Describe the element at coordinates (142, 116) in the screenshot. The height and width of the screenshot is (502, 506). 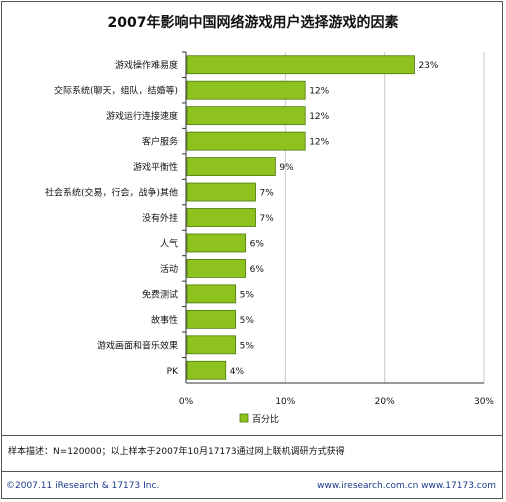
I see `category-label: 游戏运行连接速度` at that location.